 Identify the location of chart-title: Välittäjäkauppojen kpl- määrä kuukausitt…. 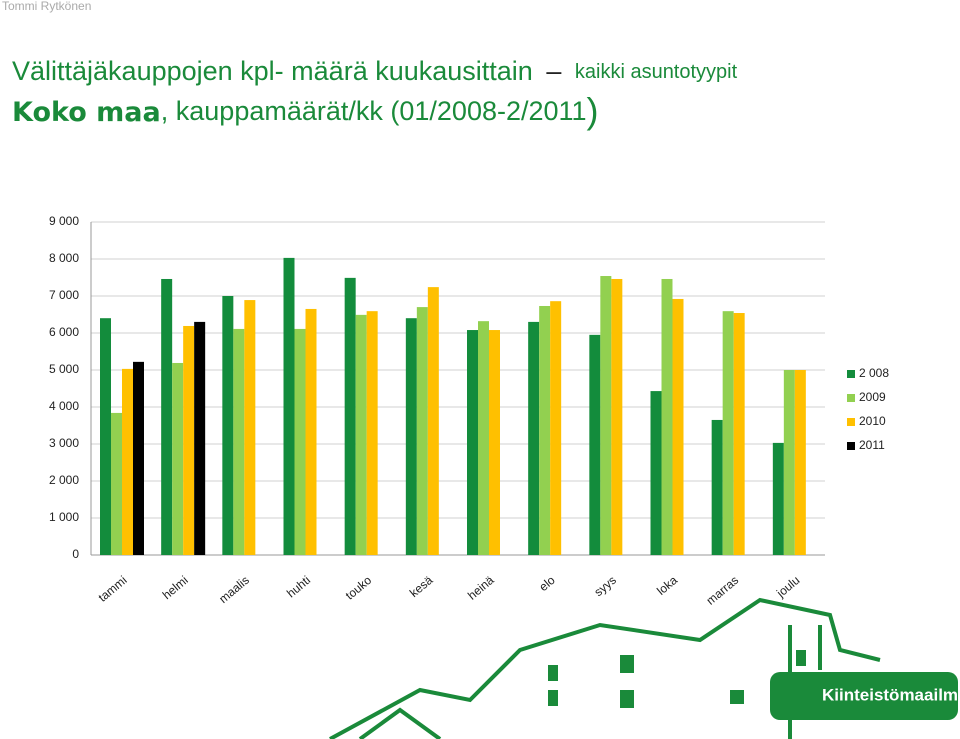
(375, 71).